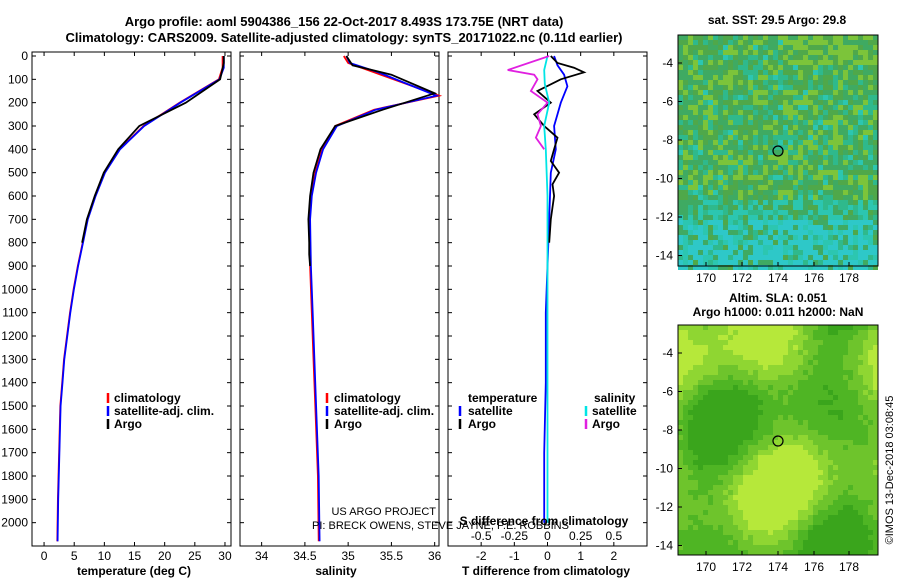  What do you see at coordinates (128, 424) in the screenshot?
I see `legend-argo-label: Argo` at bounding box center [128, 424].